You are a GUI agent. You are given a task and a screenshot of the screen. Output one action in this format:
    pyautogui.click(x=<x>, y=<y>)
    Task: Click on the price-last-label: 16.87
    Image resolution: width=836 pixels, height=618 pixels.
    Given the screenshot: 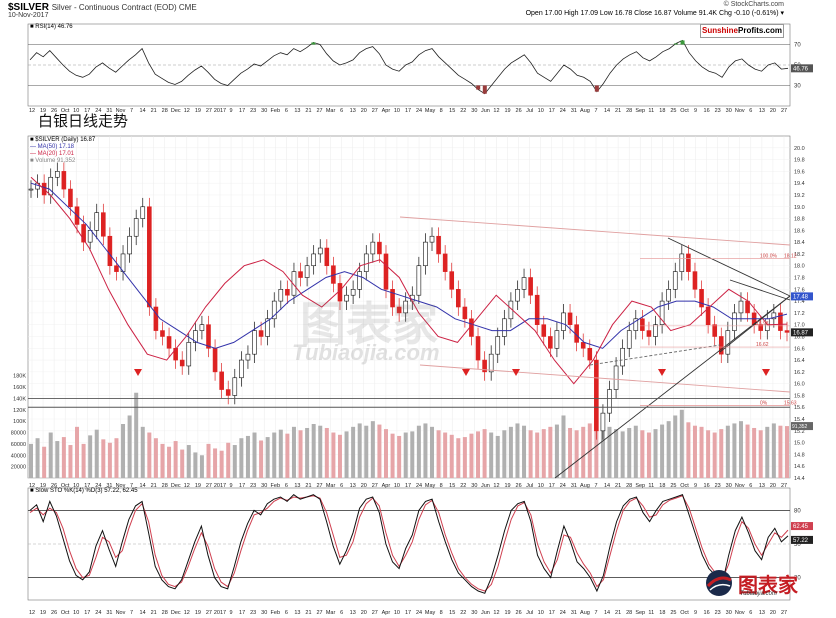 What is the action you would take?
    pyautogui.click(x=801, y=333)
    